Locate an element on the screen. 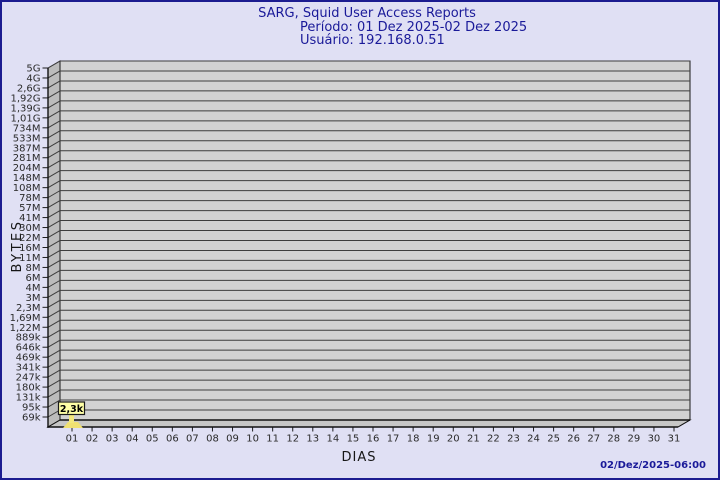 This screenshot has width=720, height=480. x-tick-label: 30 is located at coordinates (654, 439).